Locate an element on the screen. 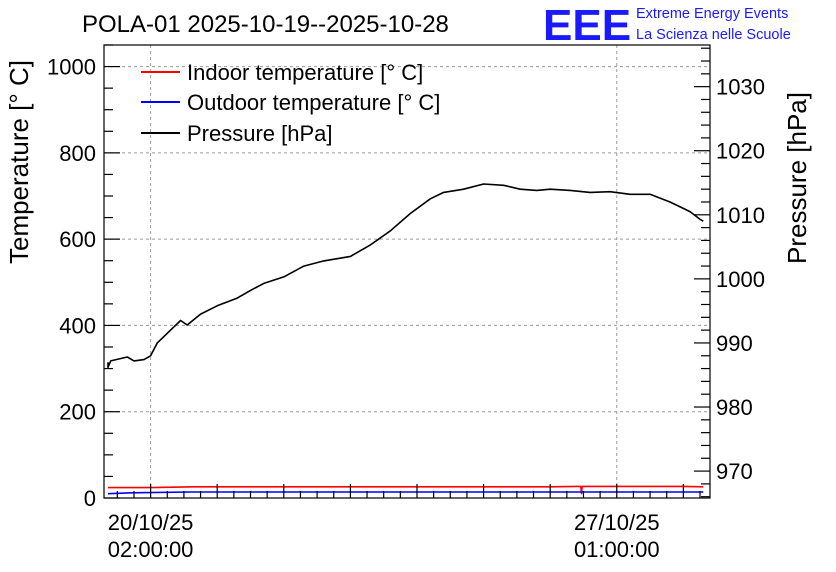  legend-label-pressure: Pressure [hPa] is located at coordinates (260, 133).